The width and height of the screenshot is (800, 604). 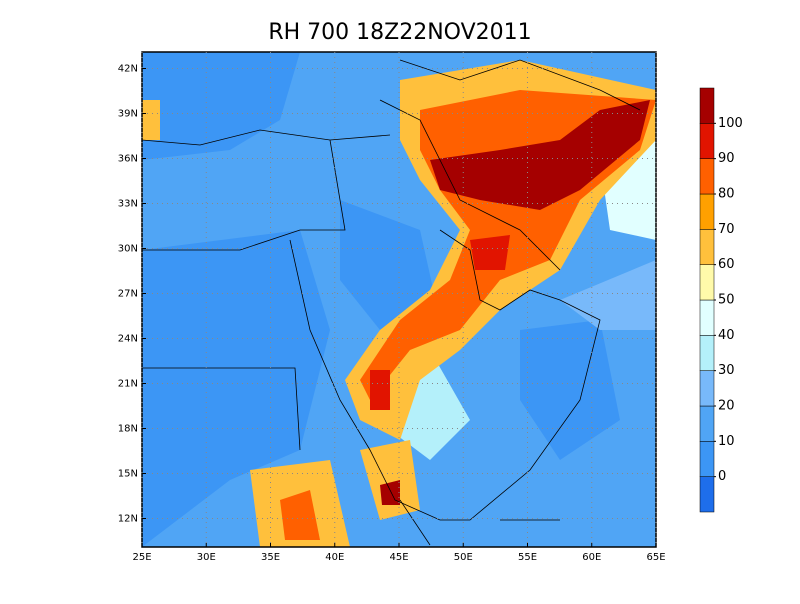 I want to click on x-tick-label: 55E, so click(x=527, y=557).